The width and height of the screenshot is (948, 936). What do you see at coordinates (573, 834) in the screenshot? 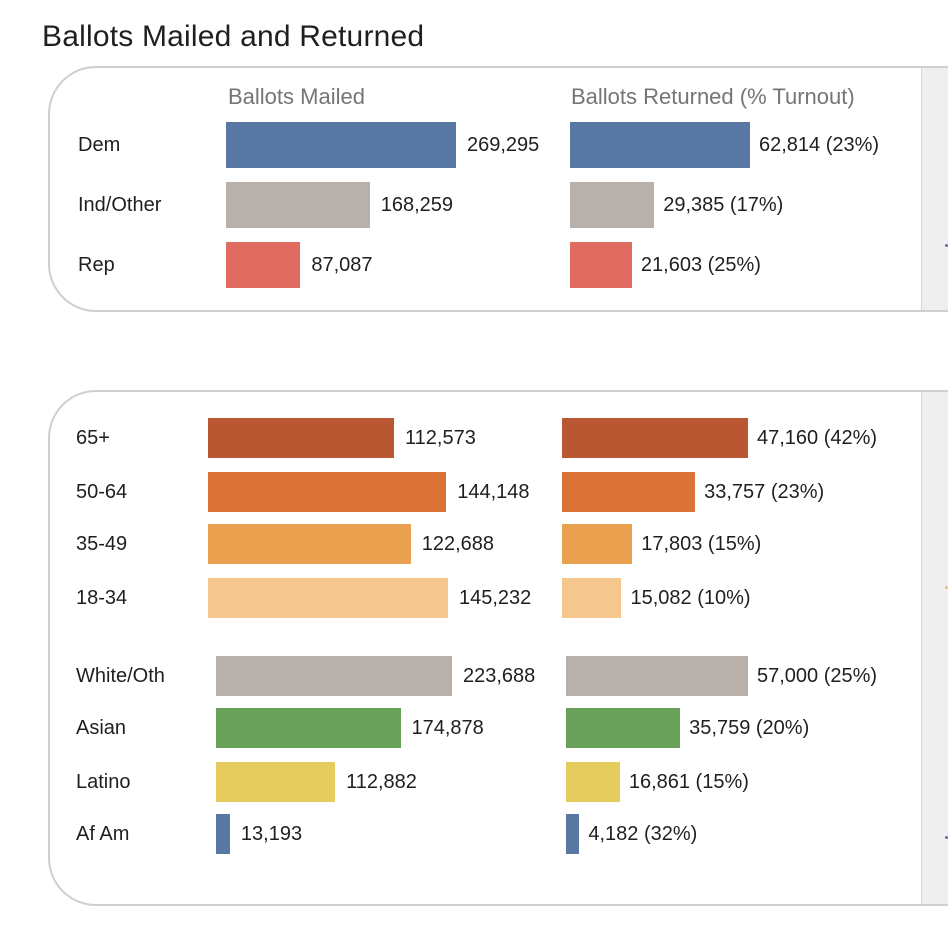
I see `returned-bar-af-am` at bounding box center [573, 834].